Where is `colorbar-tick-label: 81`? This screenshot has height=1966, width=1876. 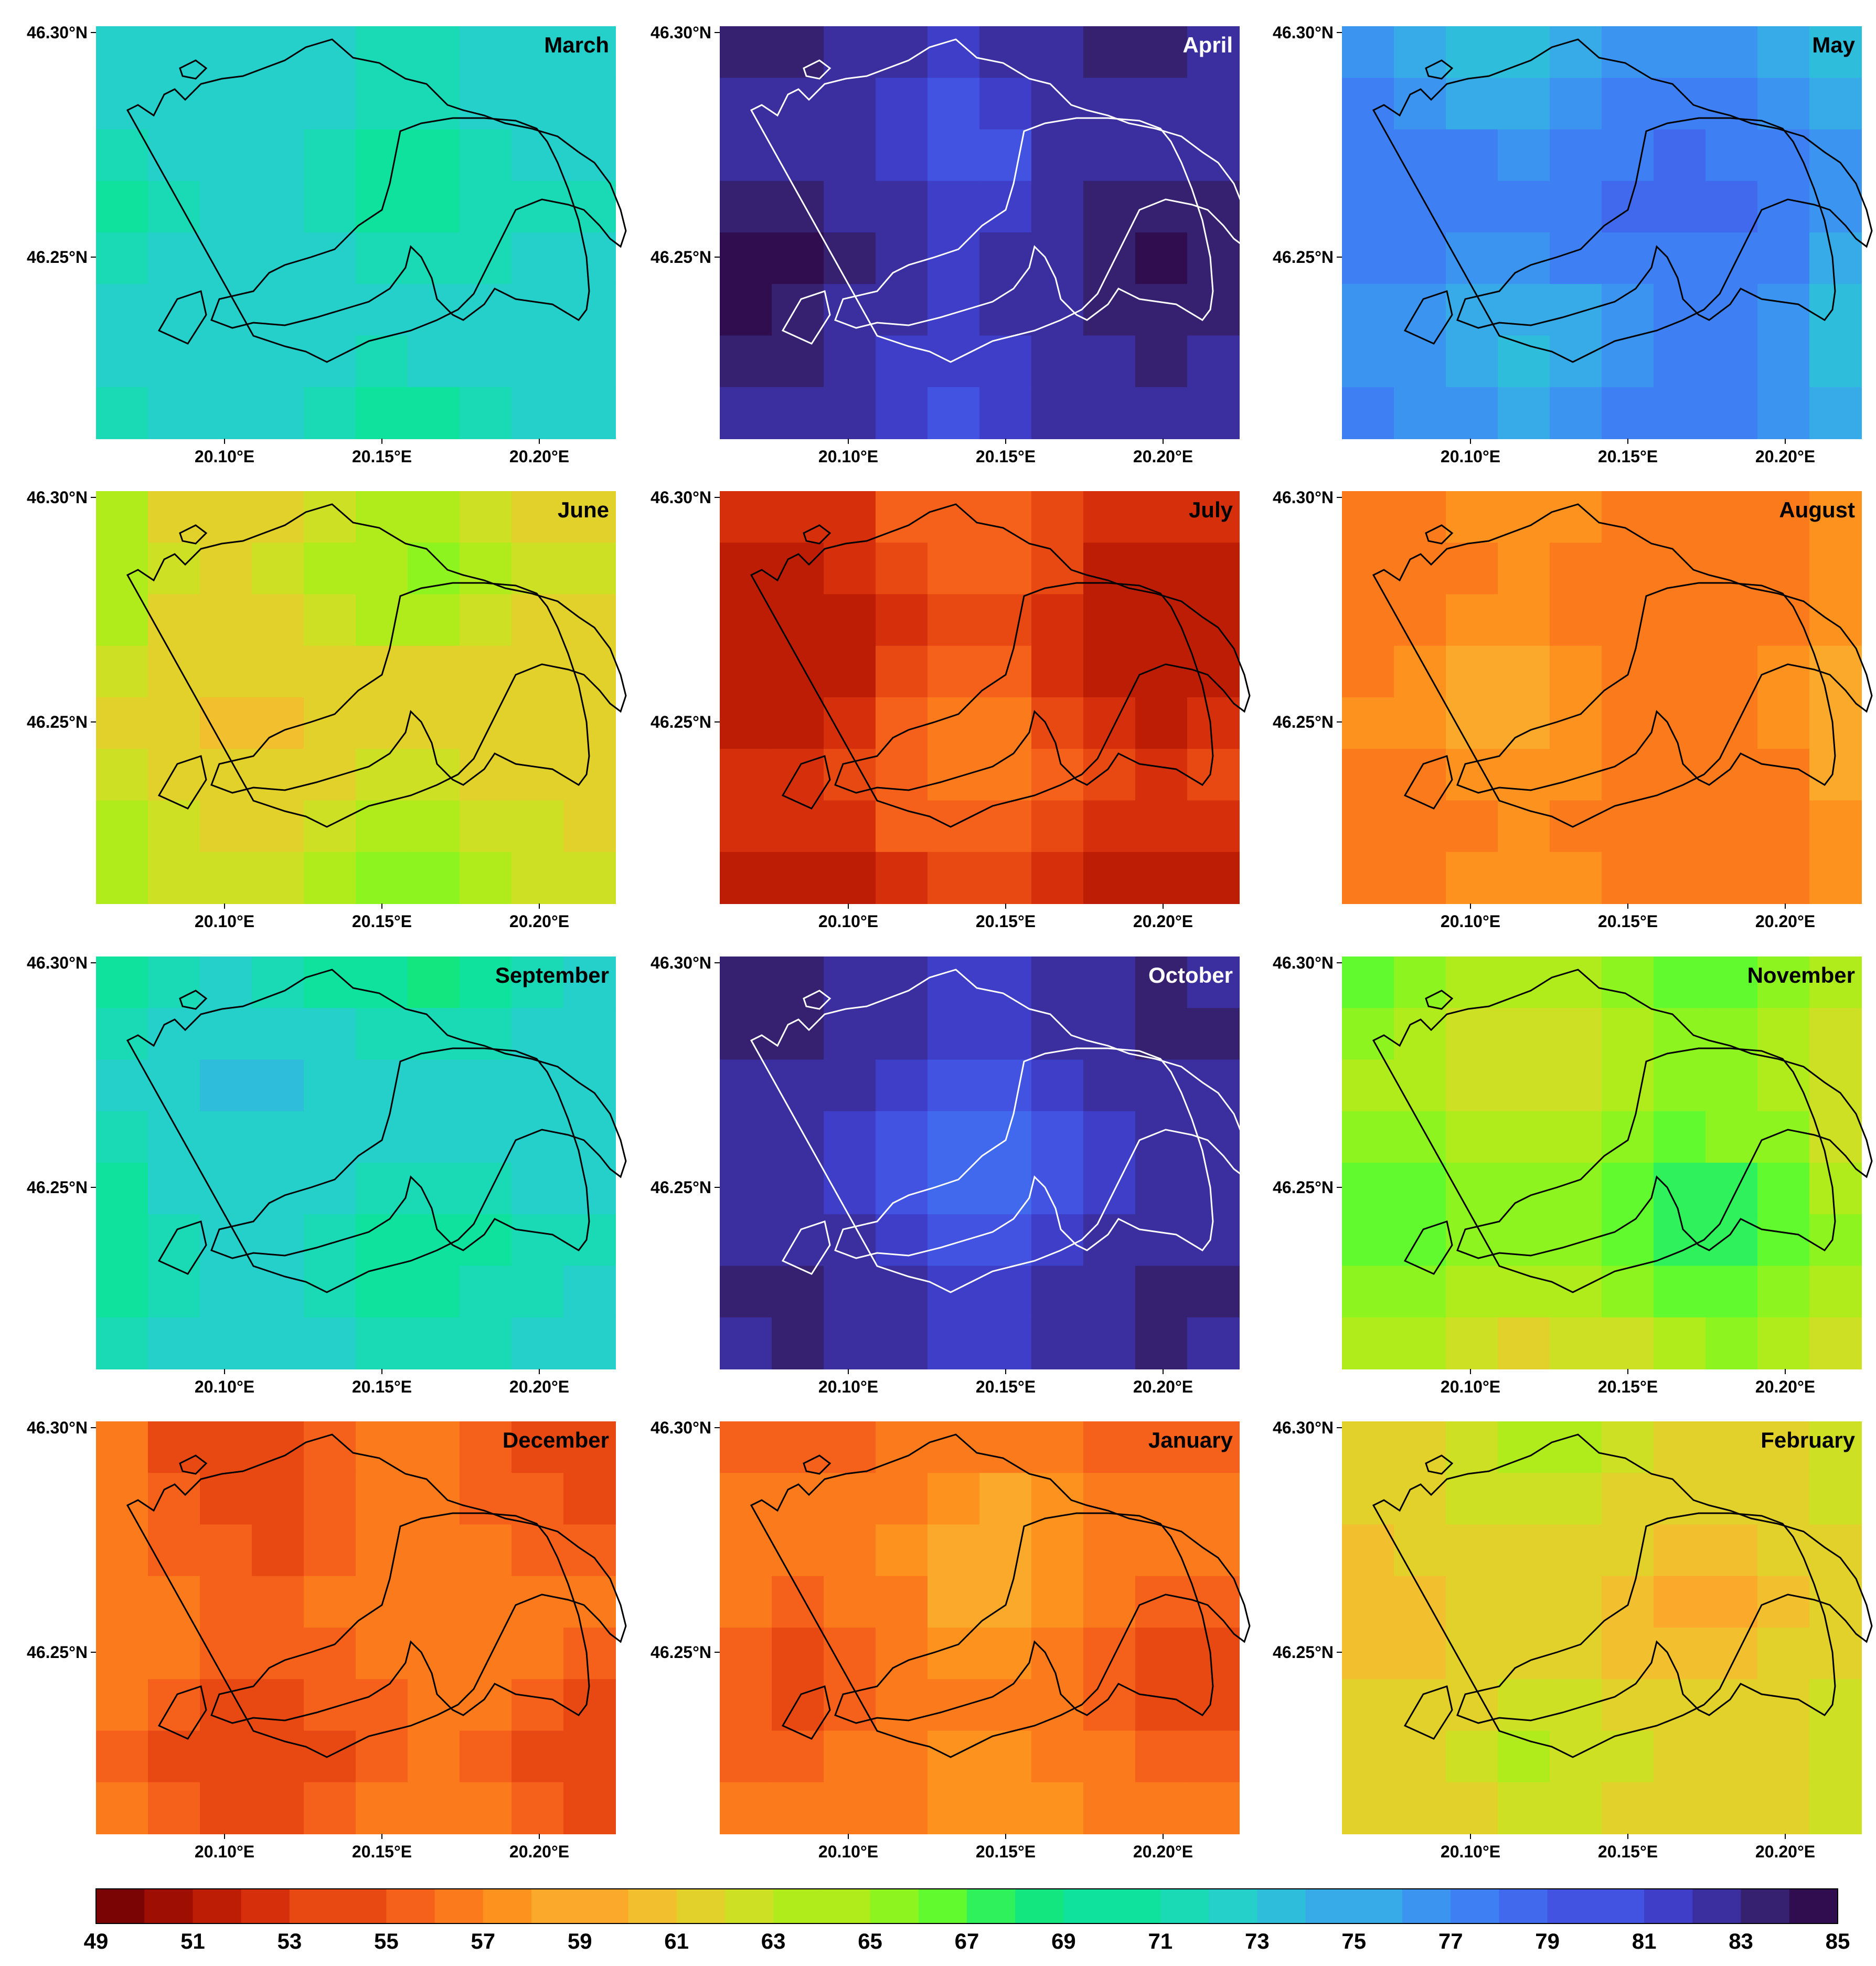
colorbar-tick-label: 81 is located at coordinates (1645, 1941).